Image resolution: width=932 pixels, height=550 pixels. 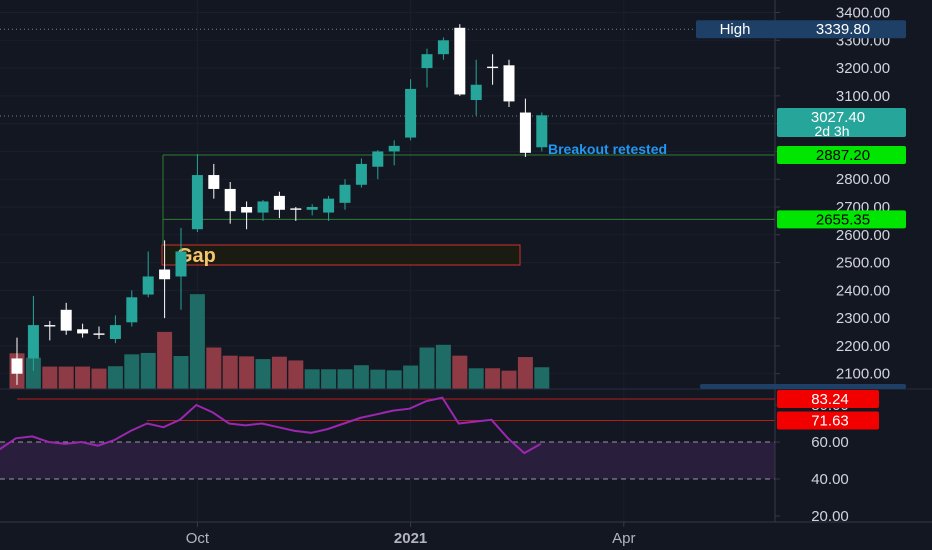 I want to click on gap-zone-box, so click(x=341, y=255).